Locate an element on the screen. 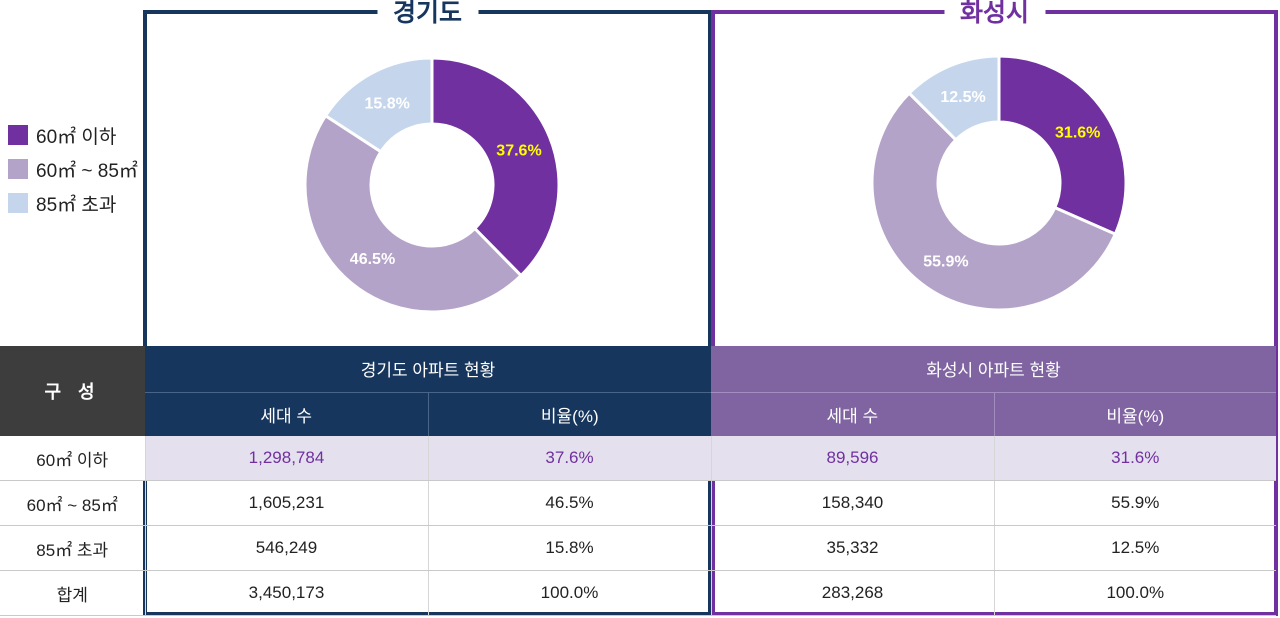 The height and width of the screenshot is (618, 1280). table-row: 합계 3,450,173 100.0% 283,268 100.0% is located at coordinates (638, 593).